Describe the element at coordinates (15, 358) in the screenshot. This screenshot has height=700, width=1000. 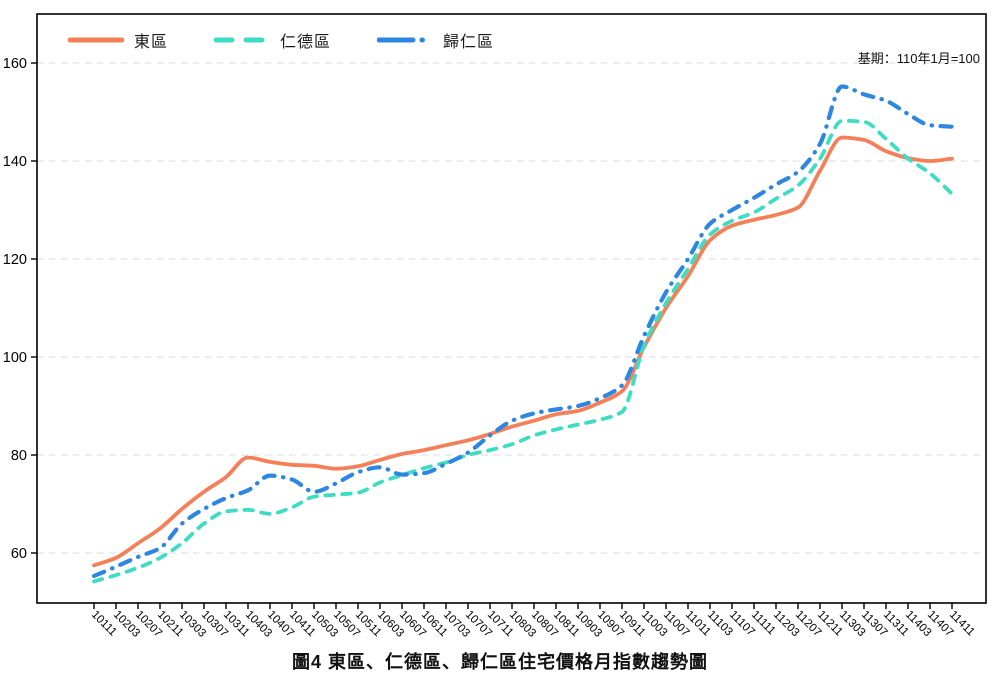
I see `y-tick-label-100: 100` at that location.